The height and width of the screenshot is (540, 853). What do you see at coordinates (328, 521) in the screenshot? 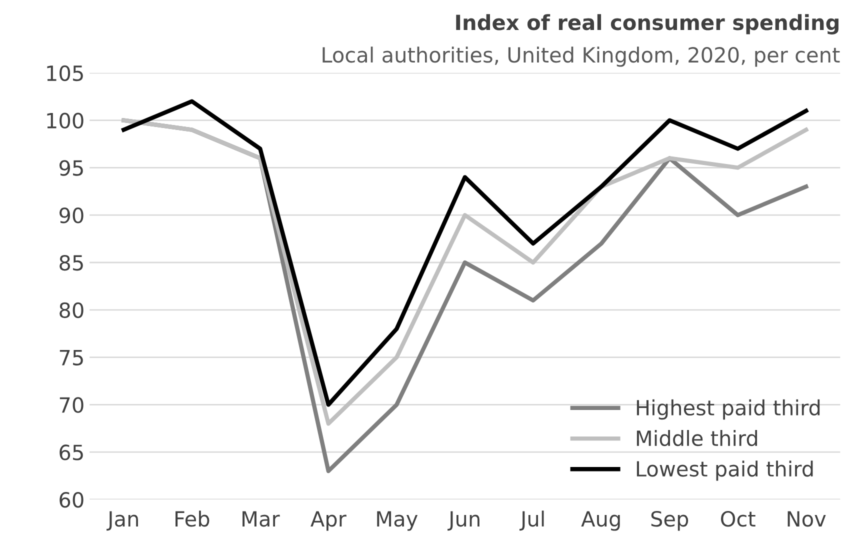
I see `x-tick-label: Apr` at bounding box center [328, 521].